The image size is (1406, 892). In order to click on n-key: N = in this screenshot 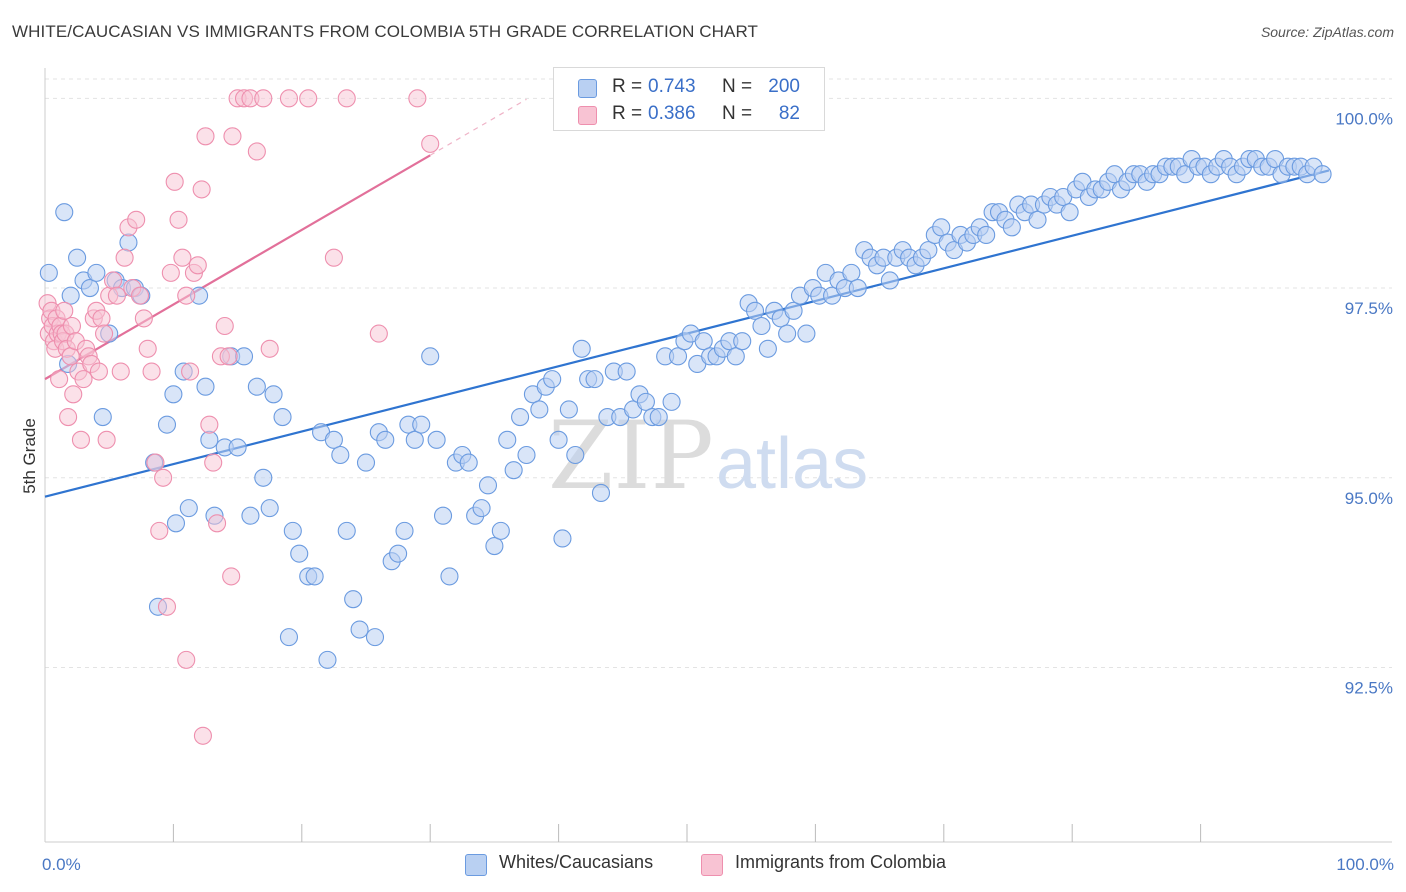, I will do `click(737, 113)`.